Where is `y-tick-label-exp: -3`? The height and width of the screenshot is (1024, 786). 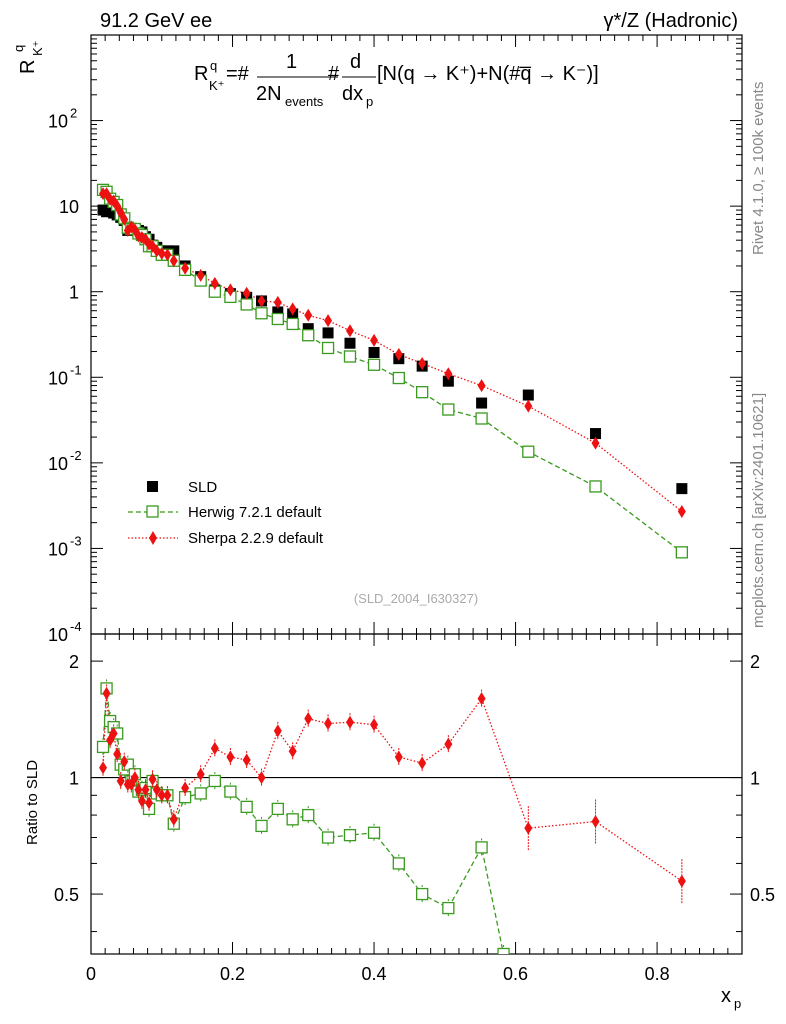
y-tick-label-exp: -3 is located at coordinates (76, 540).